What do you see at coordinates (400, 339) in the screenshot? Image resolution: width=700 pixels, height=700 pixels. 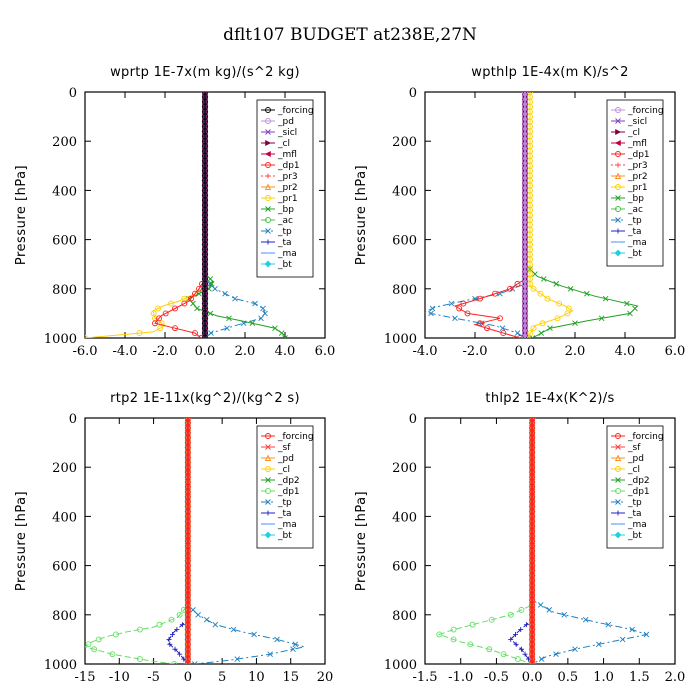 I see `y-tick-label: 1000` at bounding box center [400, 339].